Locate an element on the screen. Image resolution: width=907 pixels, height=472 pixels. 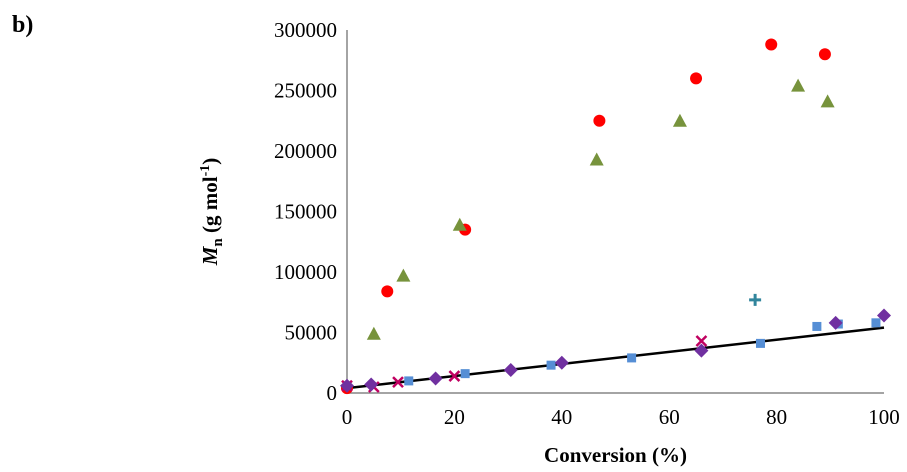
y-tick-label: 100000 is located at coordinates (305, 272).